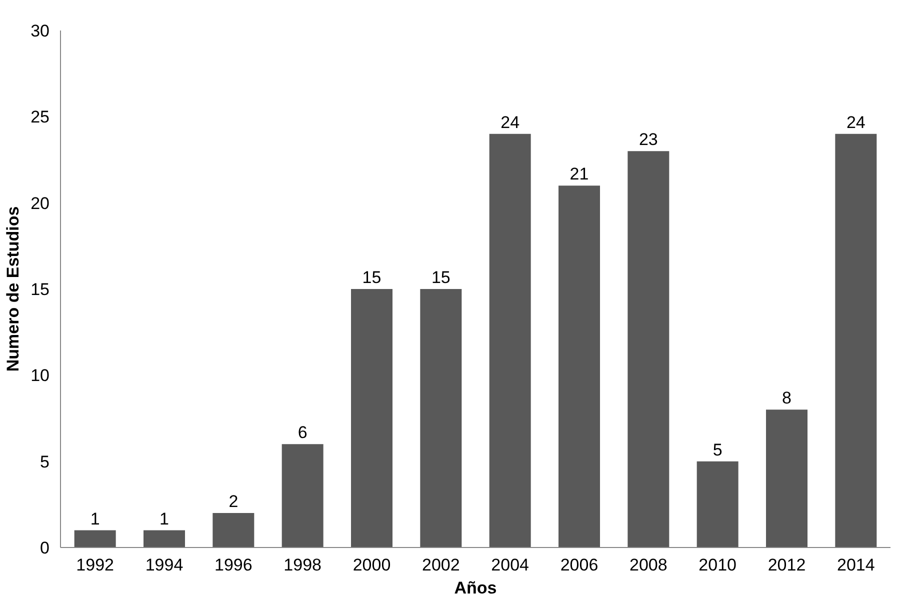 Image resolution: width=922 pixels, height=610 pixels. Describe the element at coordinates (40, 203) in the screenshot. I see `y-tick-label: 20` at that location.